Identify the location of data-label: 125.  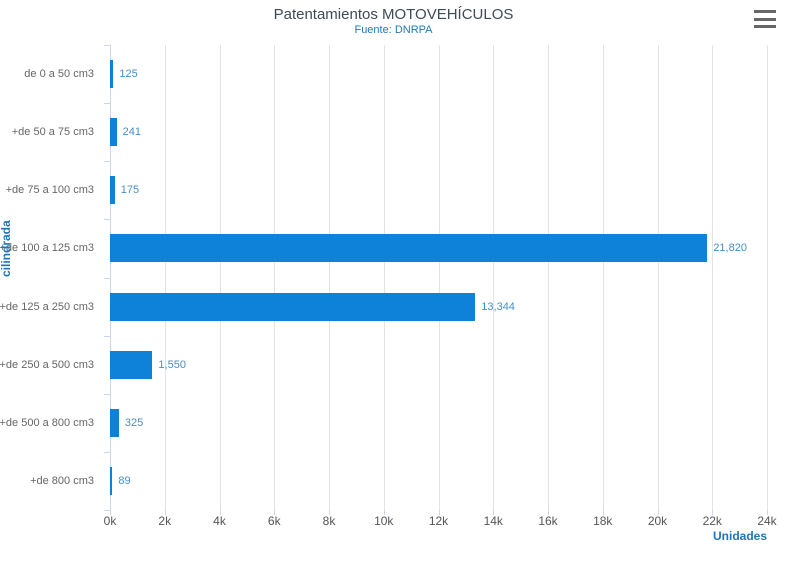
(128, 74).